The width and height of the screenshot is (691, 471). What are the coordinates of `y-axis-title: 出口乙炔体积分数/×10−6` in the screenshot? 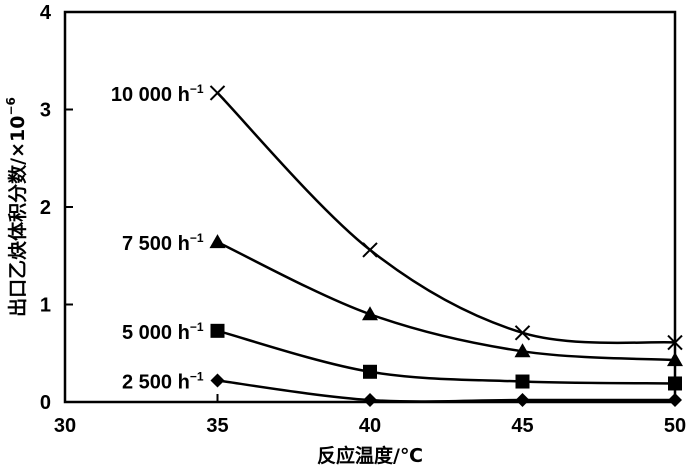 It's located at (16, 207).